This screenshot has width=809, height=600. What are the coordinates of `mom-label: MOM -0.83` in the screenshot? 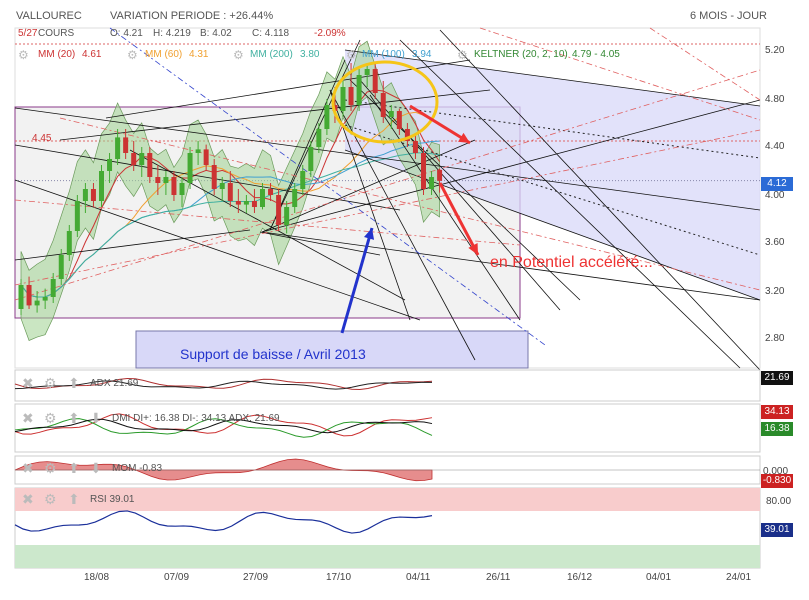 It's located at (137, 468).